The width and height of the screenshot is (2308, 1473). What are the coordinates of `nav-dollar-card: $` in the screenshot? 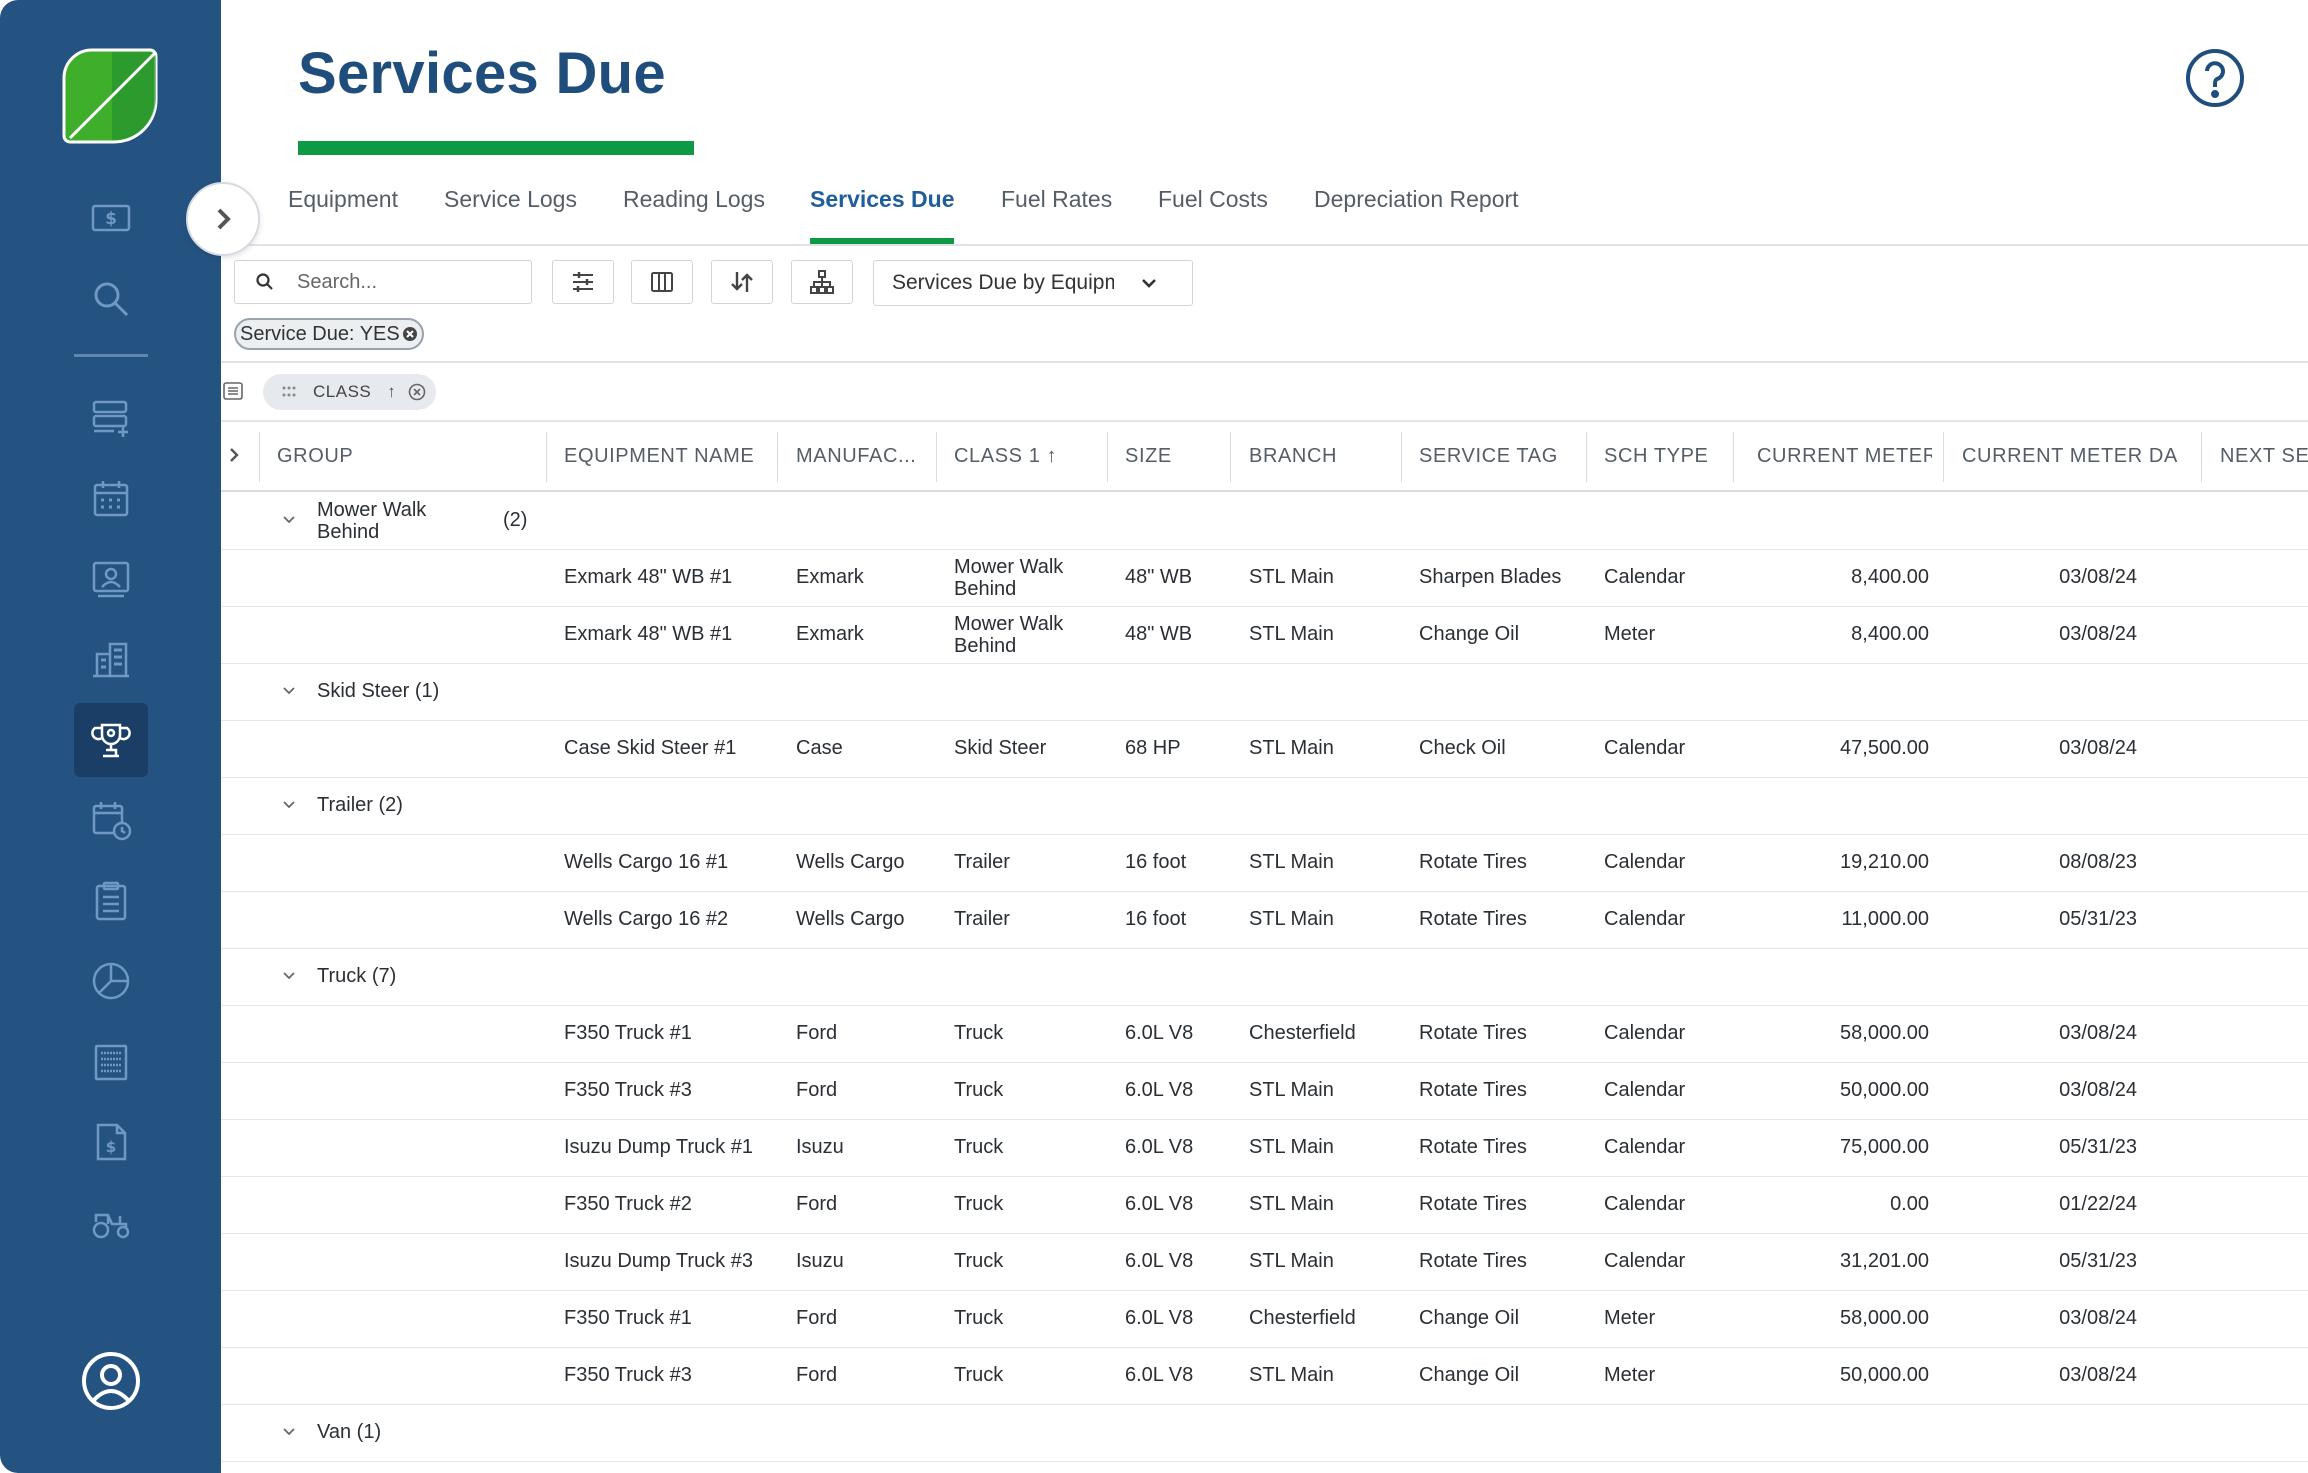 It's located at (111, 217).